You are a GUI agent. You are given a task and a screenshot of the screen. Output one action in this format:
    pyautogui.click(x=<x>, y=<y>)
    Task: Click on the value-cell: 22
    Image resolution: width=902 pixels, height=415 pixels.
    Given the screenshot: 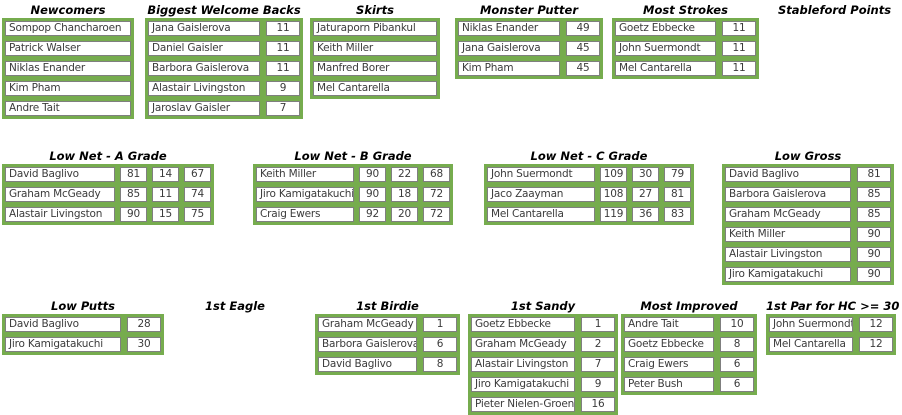 What is the action you would take?
    pyautogui.click(x=404, y=174)
    